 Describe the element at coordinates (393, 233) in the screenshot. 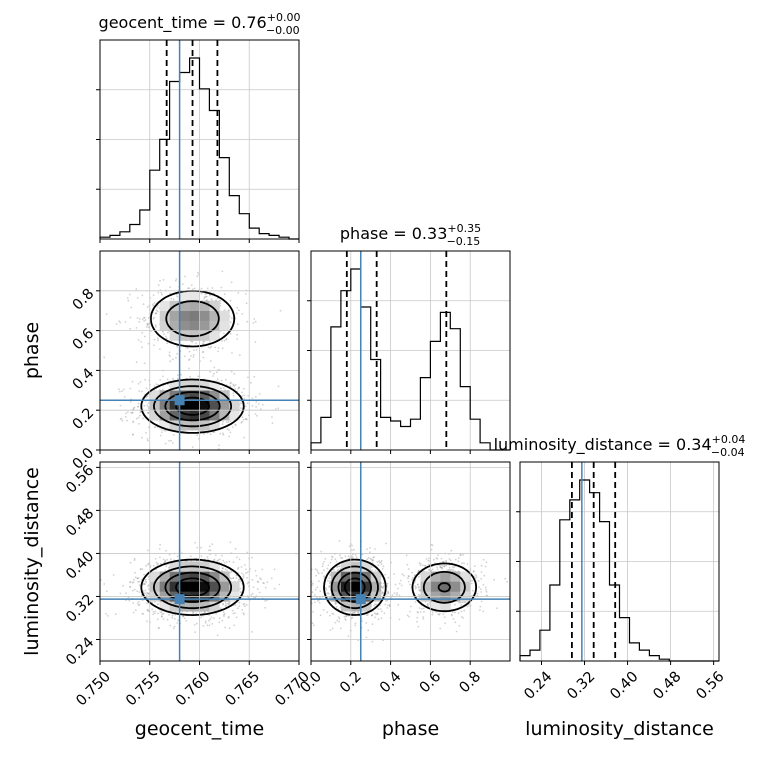

I see `title-name-and-value: phase = 0.33` at that location.